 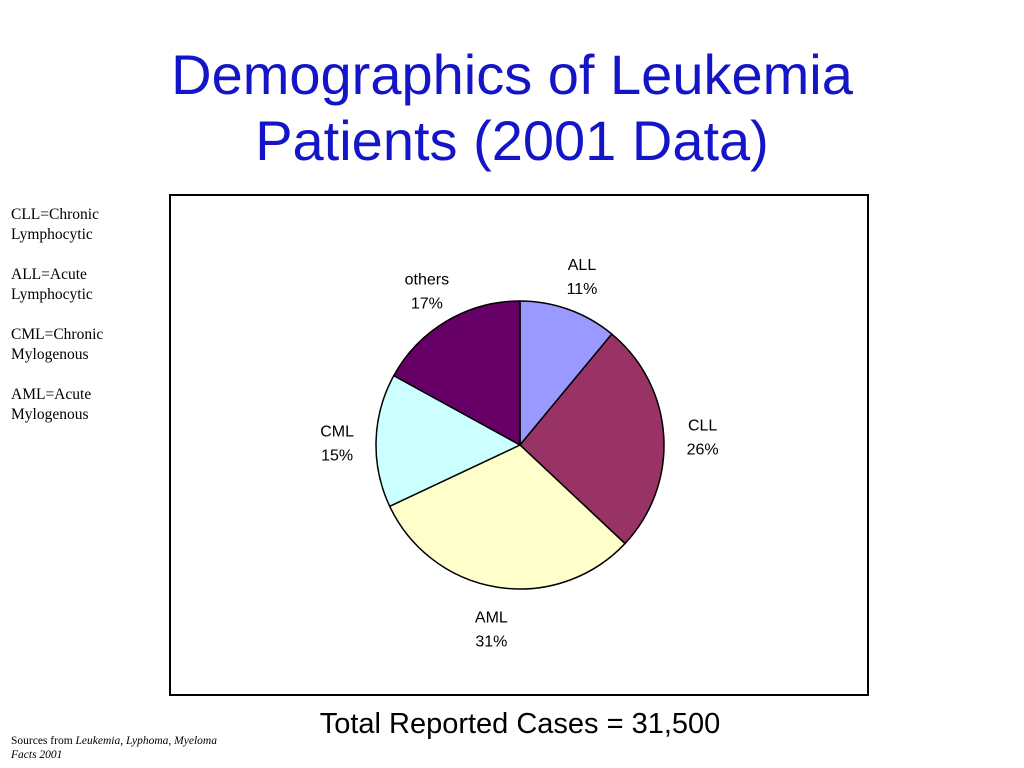 What do you see at coordinates (512, 74) in the screenshot?
I see `slide-title-line-1: Demographics of Leukemia` at bounding box center [512, 74].